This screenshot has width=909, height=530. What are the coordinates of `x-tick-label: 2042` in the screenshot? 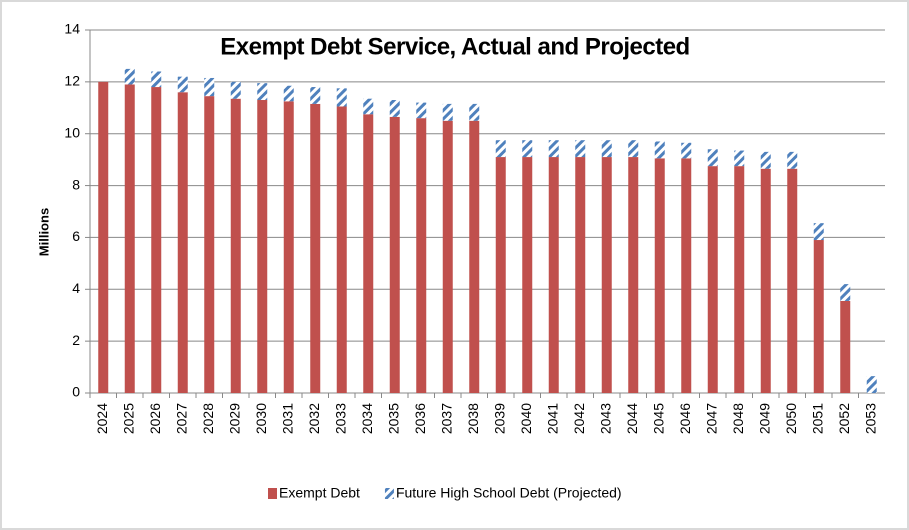 It's located at (579, 418).